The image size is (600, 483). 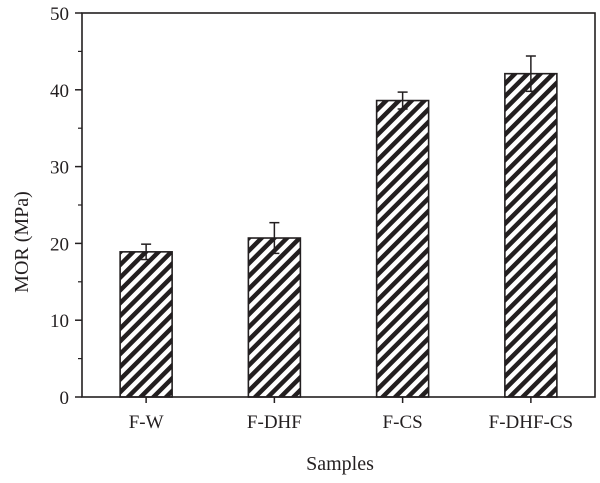 What do you see at coordinates (340, 464) in the screenshot?
I see `x-axis-title: Samples` at bounding box center [340, 464].